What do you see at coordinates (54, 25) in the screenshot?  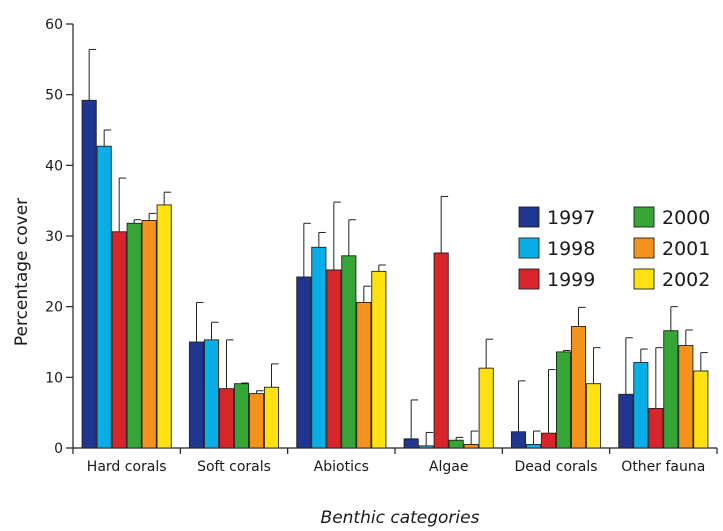 I see `y-tick-label: 60` at bounding box center [54, 25].